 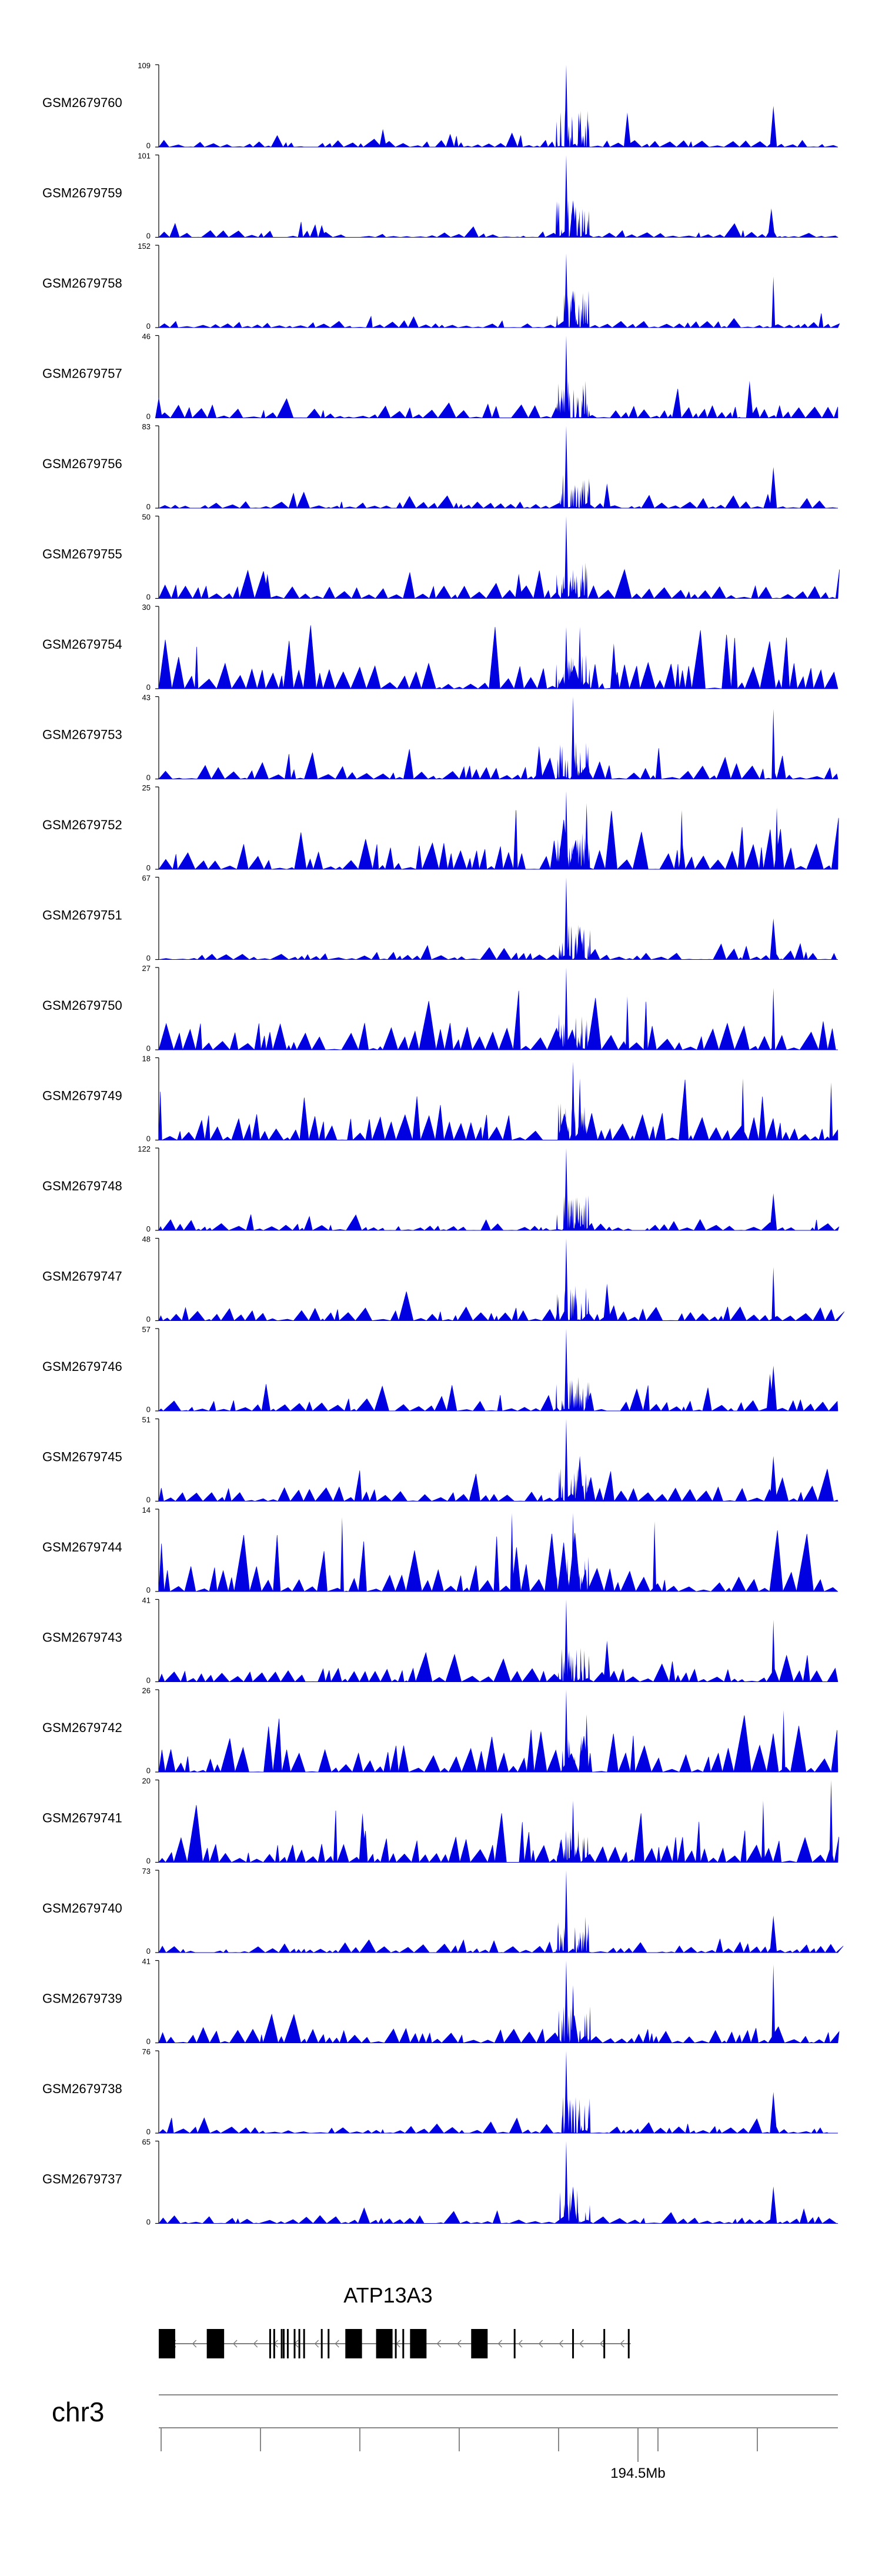 What do you see at coordinates (146, 697) in the screenshot?
I see `y-max-label: 43` at bounding box center [146, 697].